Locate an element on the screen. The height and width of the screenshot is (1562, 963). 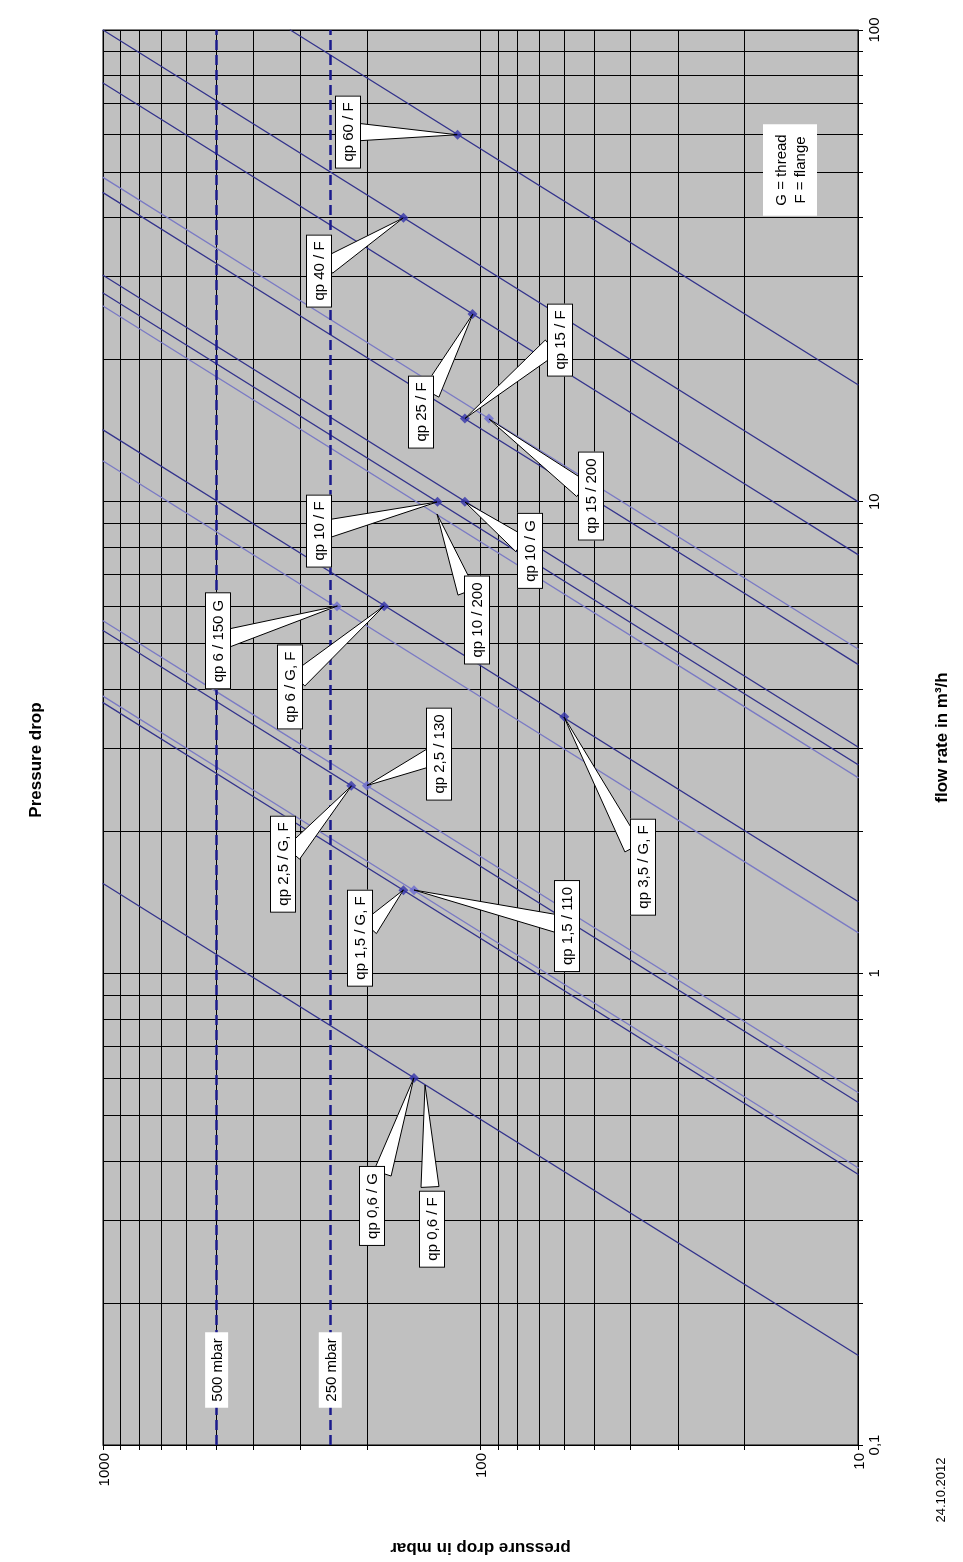
annotation: qp 0,6 / F is located at coordinates (432, 1229).